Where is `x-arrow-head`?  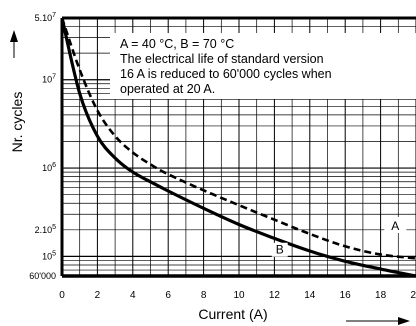 x-arrow-head is located at coordinates (404, 321).